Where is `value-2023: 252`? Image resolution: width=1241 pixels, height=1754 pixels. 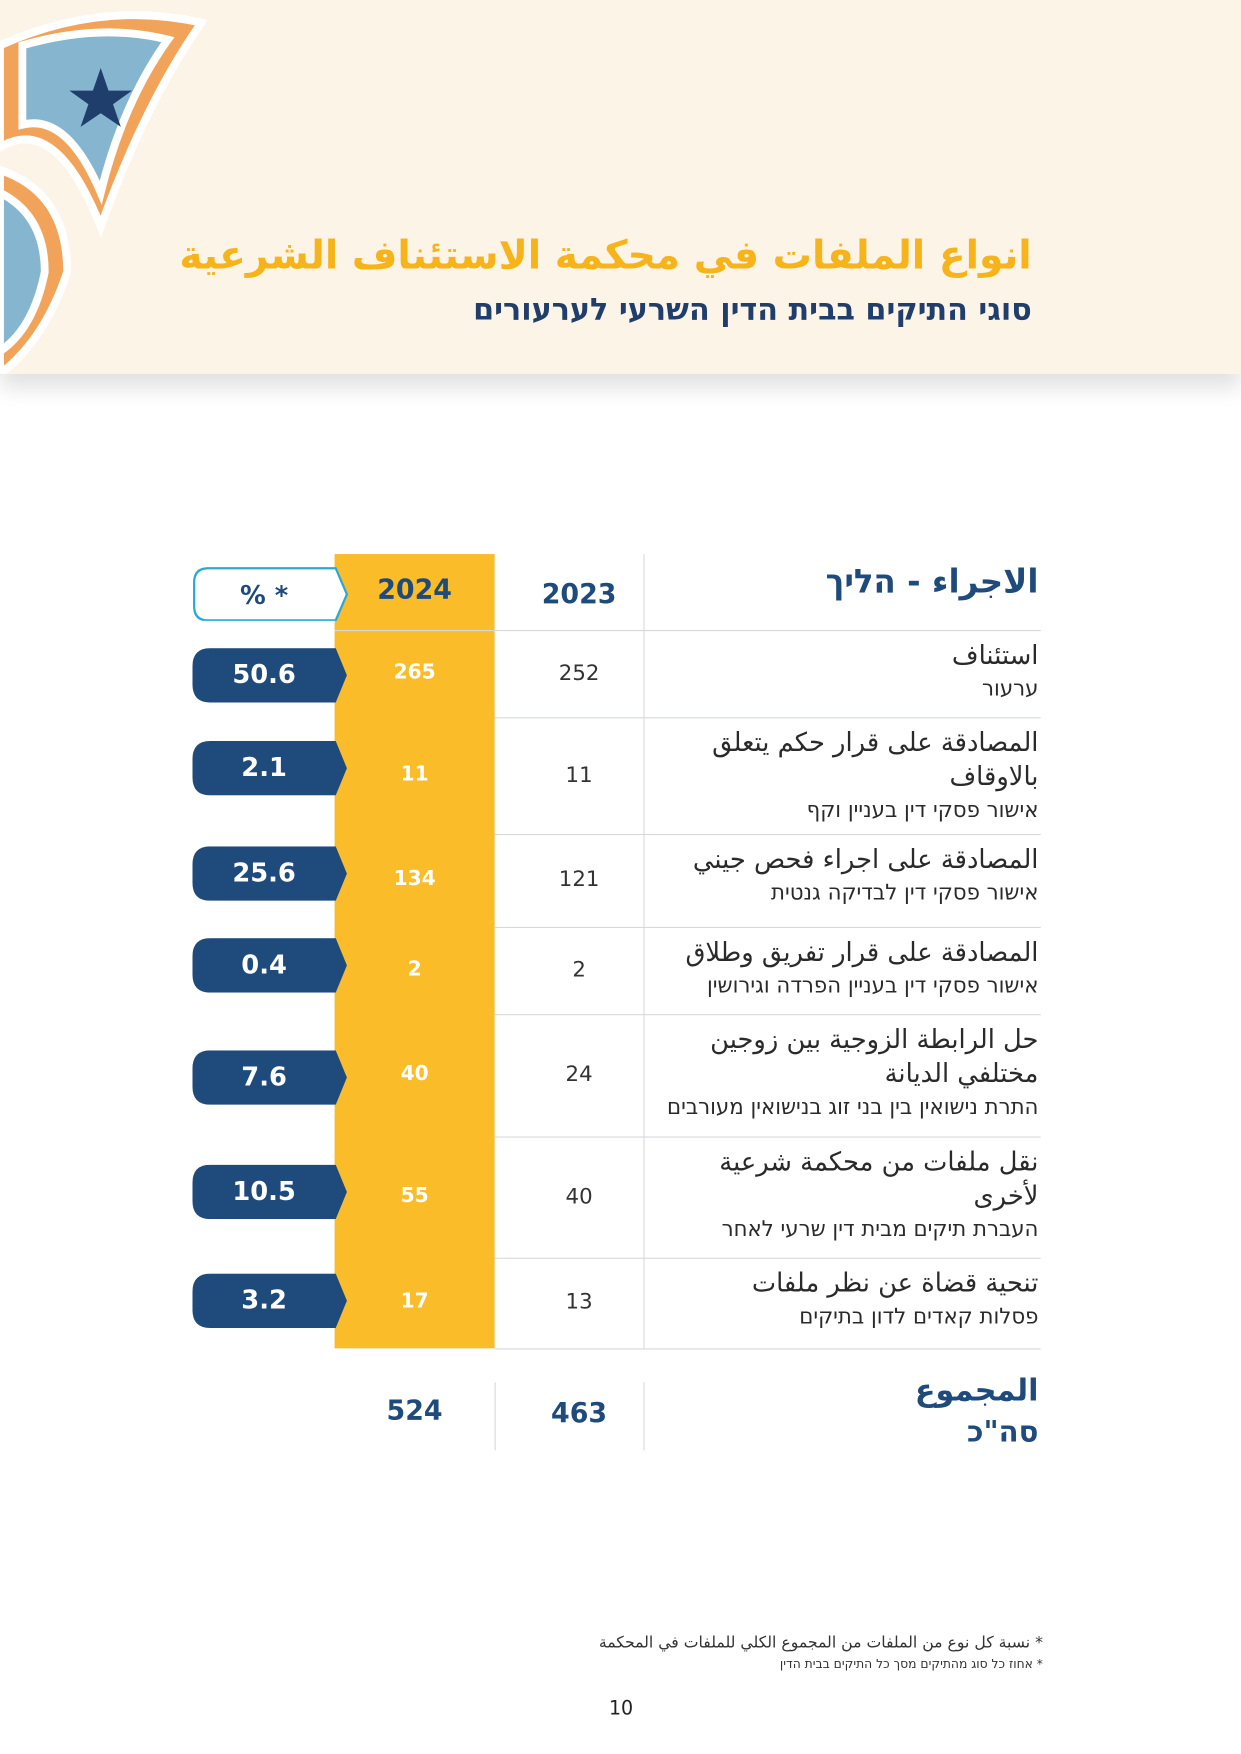
value-2023: 252 is located at coordinates (579, 672).